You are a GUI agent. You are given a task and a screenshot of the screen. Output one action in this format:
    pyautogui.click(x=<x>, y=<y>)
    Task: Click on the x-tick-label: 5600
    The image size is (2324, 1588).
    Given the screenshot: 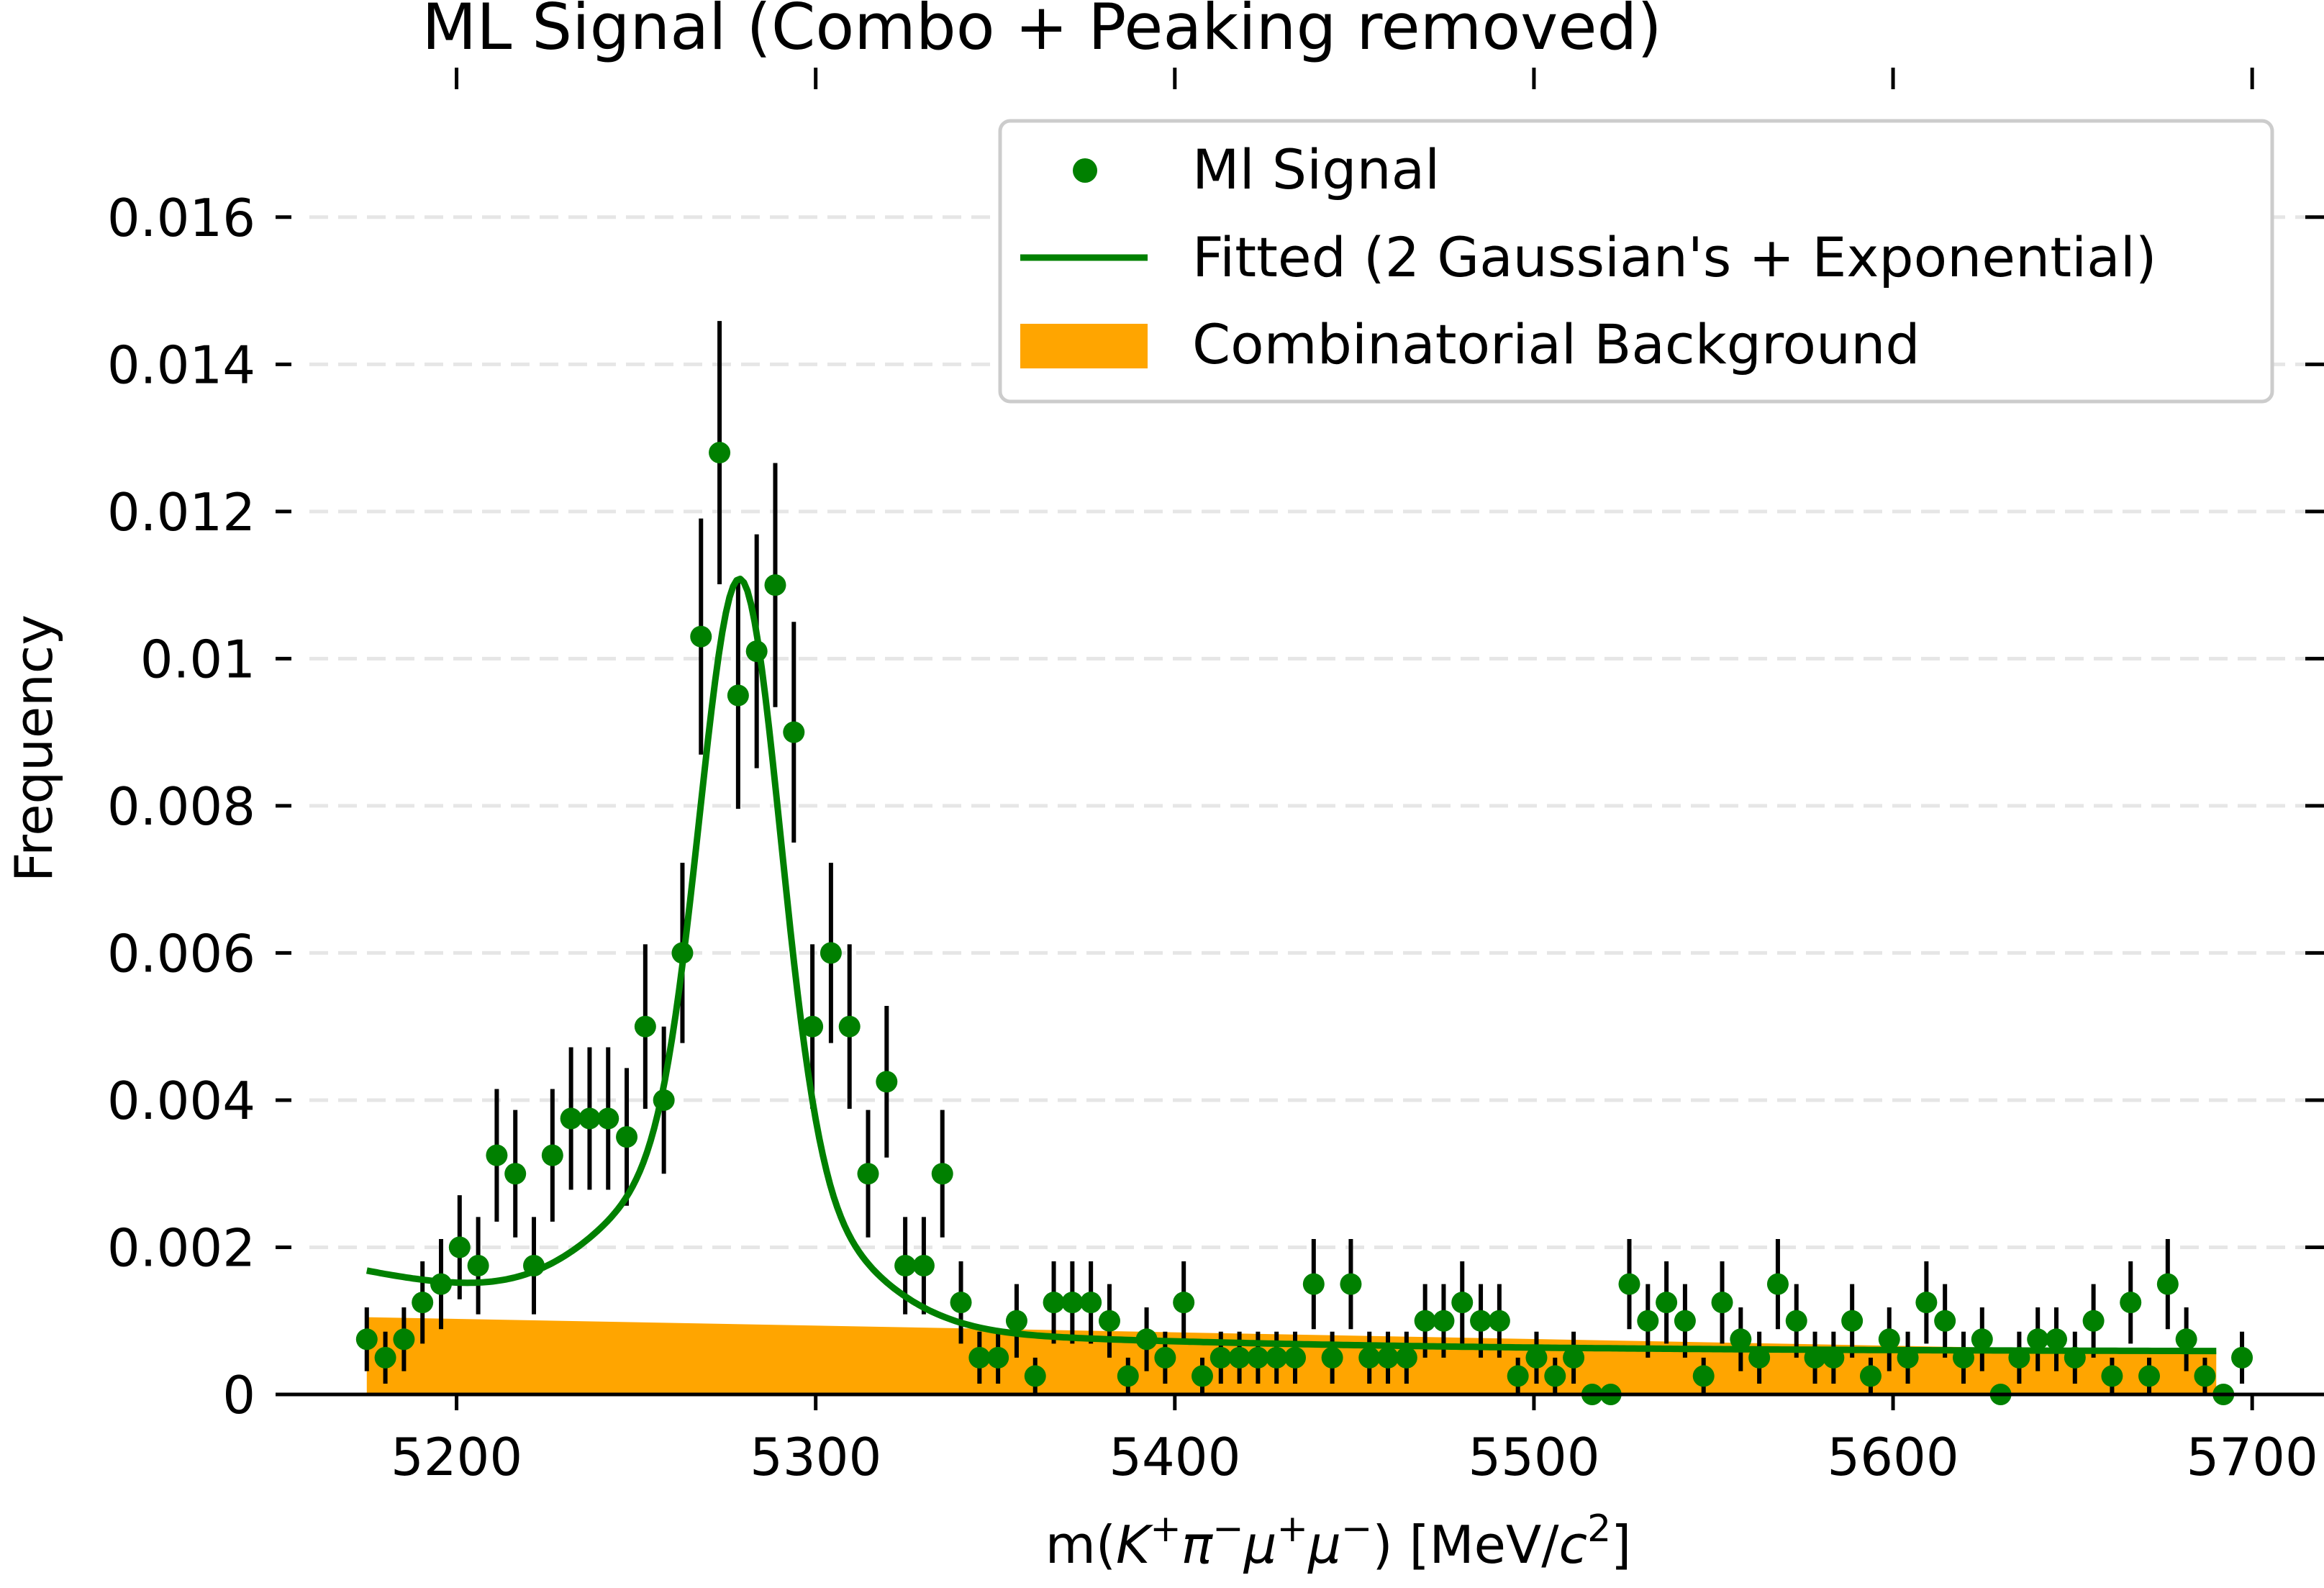 What is the action you would take?
    pyautogui.click(x=1892, y=1457)
    